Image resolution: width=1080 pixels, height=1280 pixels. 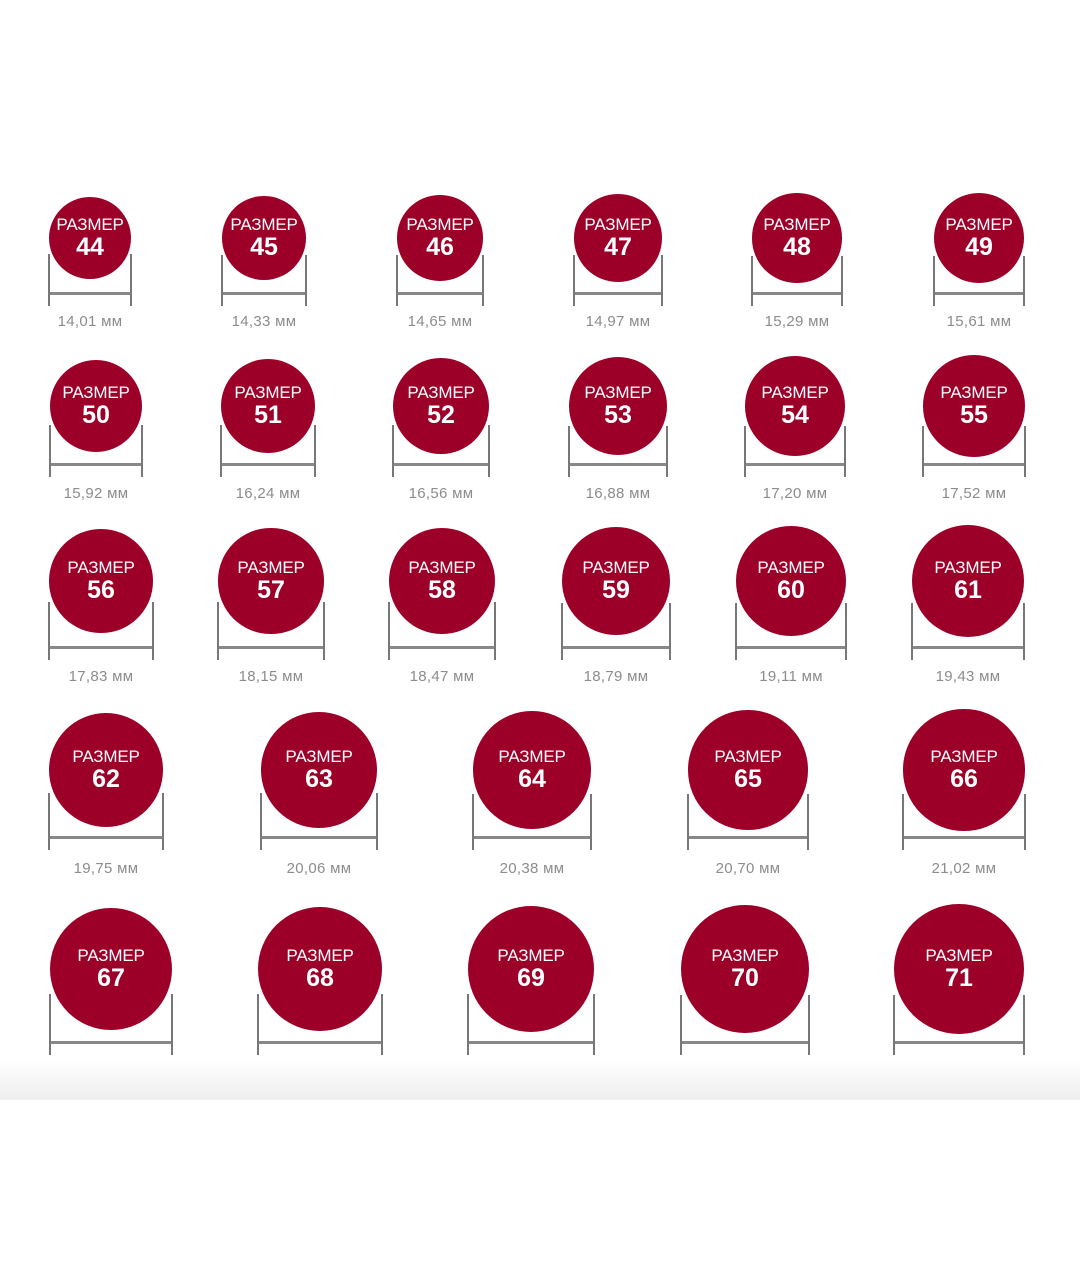 I want to click on size-circle: РАЗМЕР 59, so click(x=616, y=581).